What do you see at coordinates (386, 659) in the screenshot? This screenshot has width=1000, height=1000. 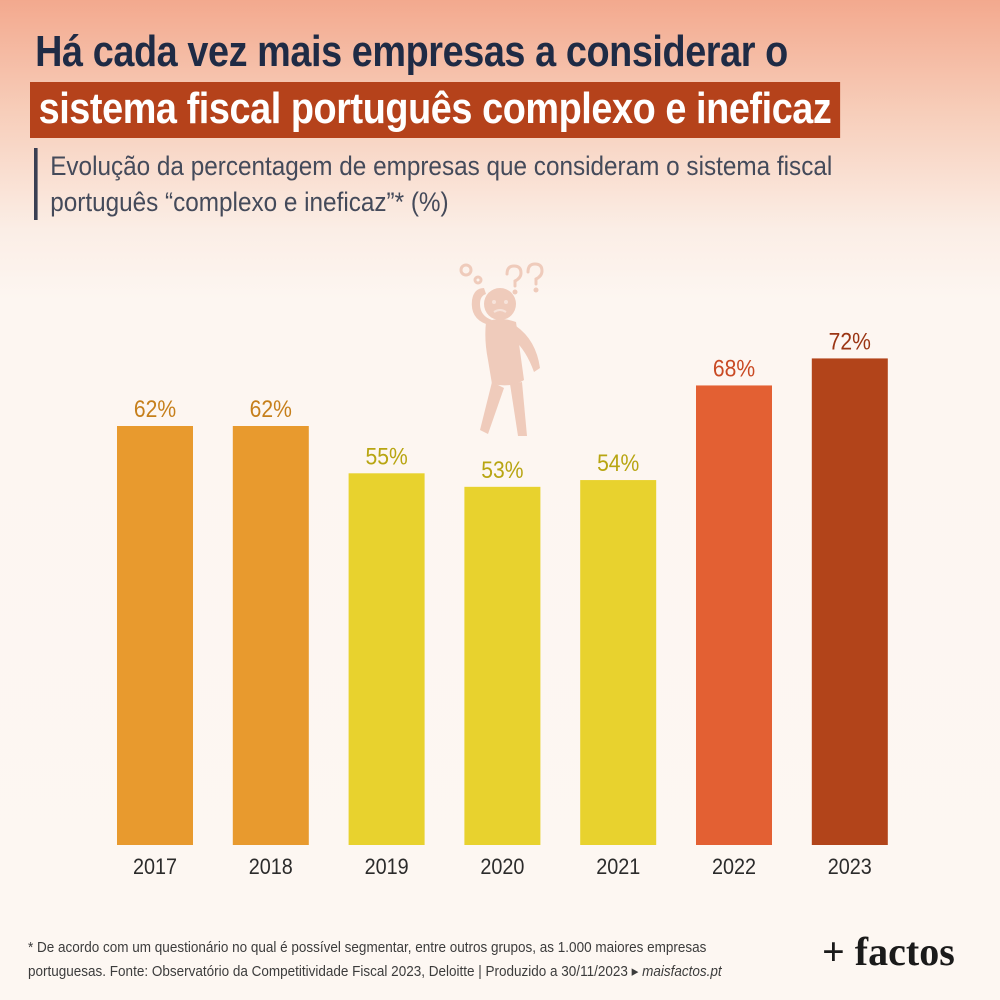 I see `bar-2019` at bounding box center [386, 659].